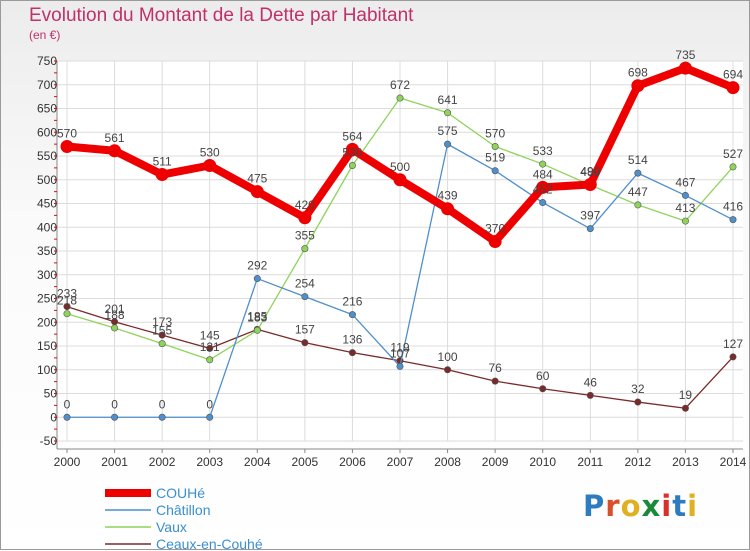 The height and width of the screenshot is (551, 750). What do you see at coordinates (210, 153) in the screenshot?
I see `data-label: 530` at bounding box center [210, 153].